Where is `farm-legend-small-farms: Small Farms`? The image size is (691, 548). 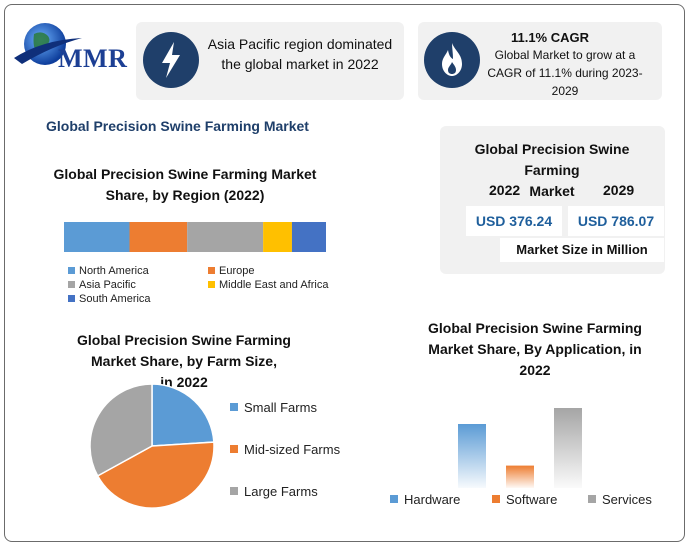
farm-legend-small-farms: Small Farms is located at coordinates (273, 407).